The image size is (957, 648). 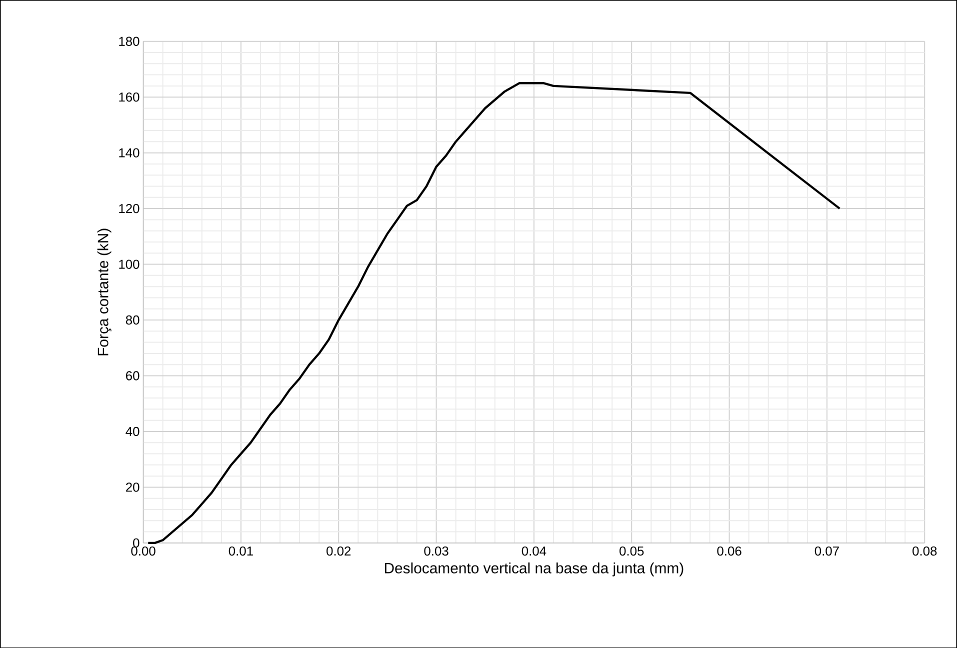 What do you see at coordinates (924, 551) in the screenshot?
I see `x-tick-label: 0.08` at bounding box center [924, 551].